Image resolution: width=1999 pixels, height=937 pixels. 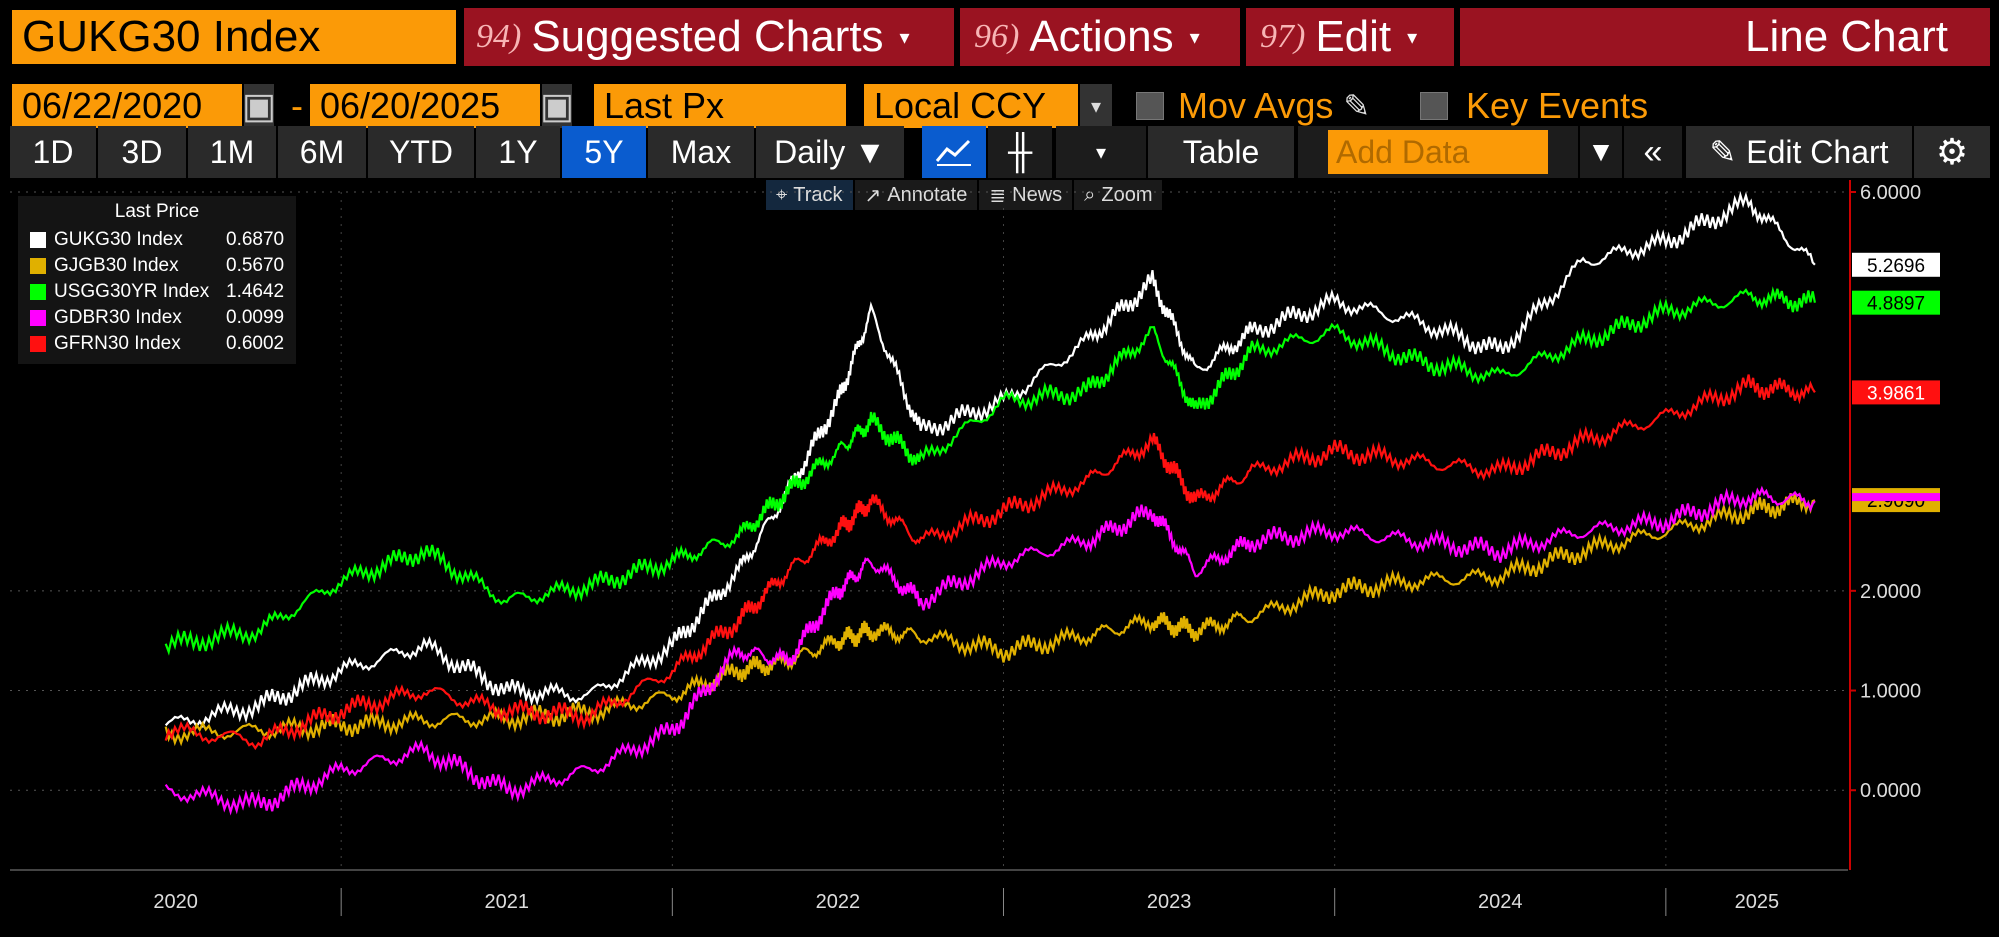 What do you see at coordinates (1169, 902) in the screenshot?
I see `x-tick-label: 2023` at bounding box center [1169, 902].